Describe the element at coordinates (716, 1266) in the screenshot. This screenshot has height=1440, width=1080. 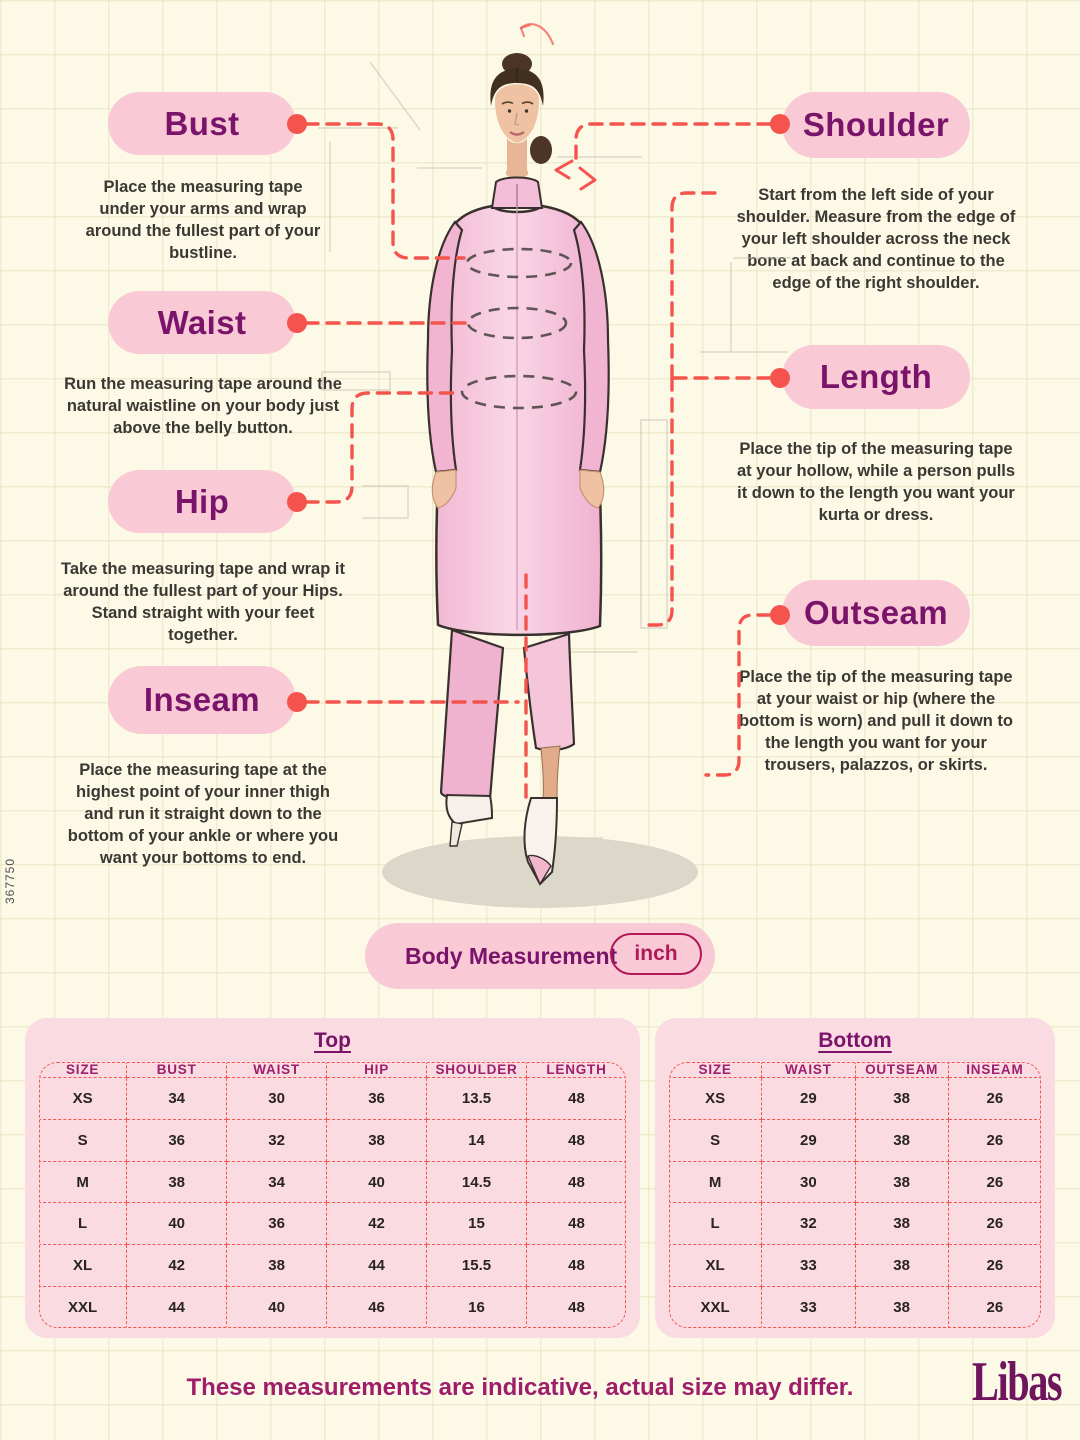
I see `table-cell: XL` at that location.